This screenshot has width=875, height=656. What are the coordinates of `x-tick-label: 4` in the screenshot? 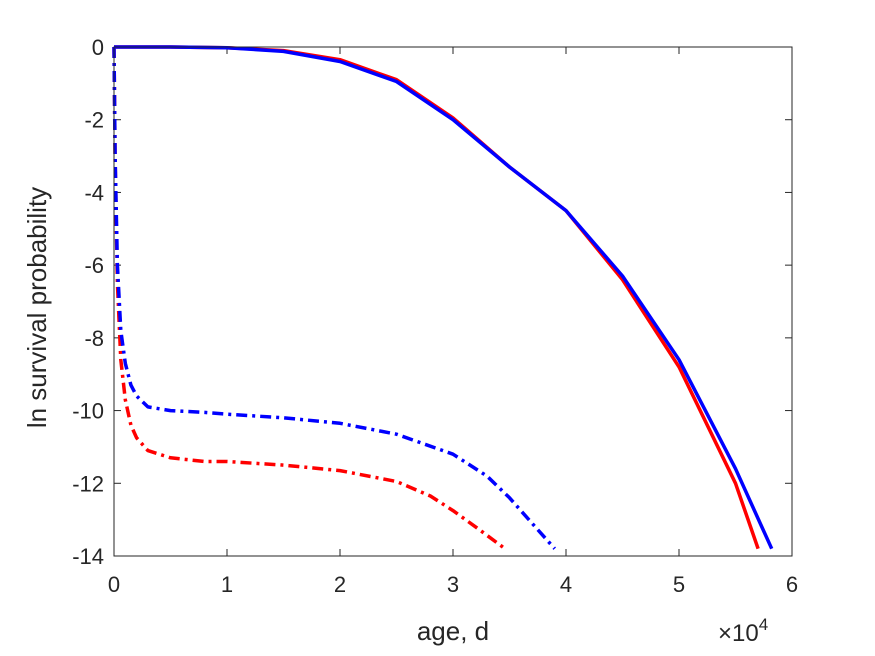 It's located at (566, 584).